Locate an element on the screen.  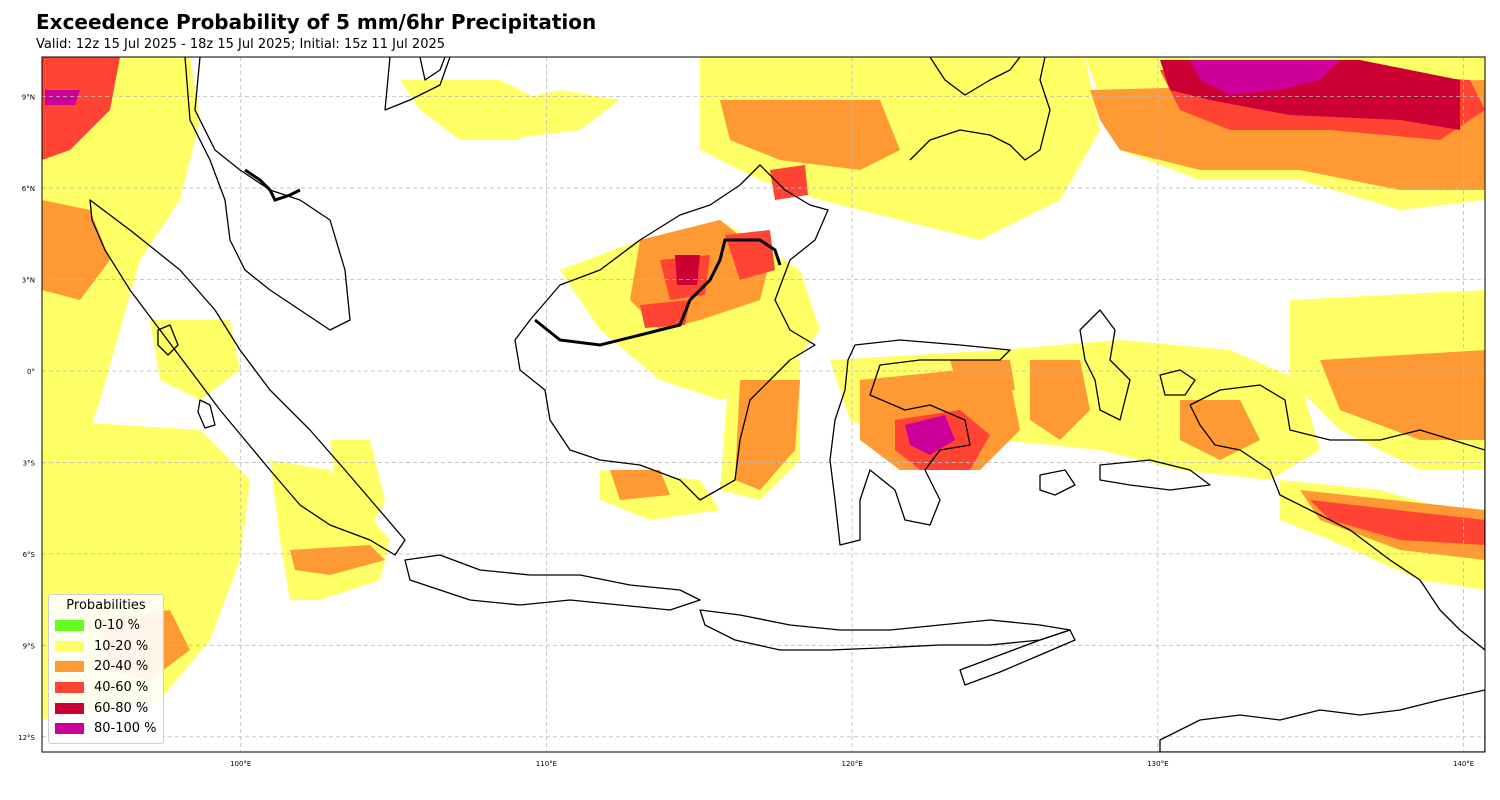
nias-coastline is located at coordinates (168, 340).